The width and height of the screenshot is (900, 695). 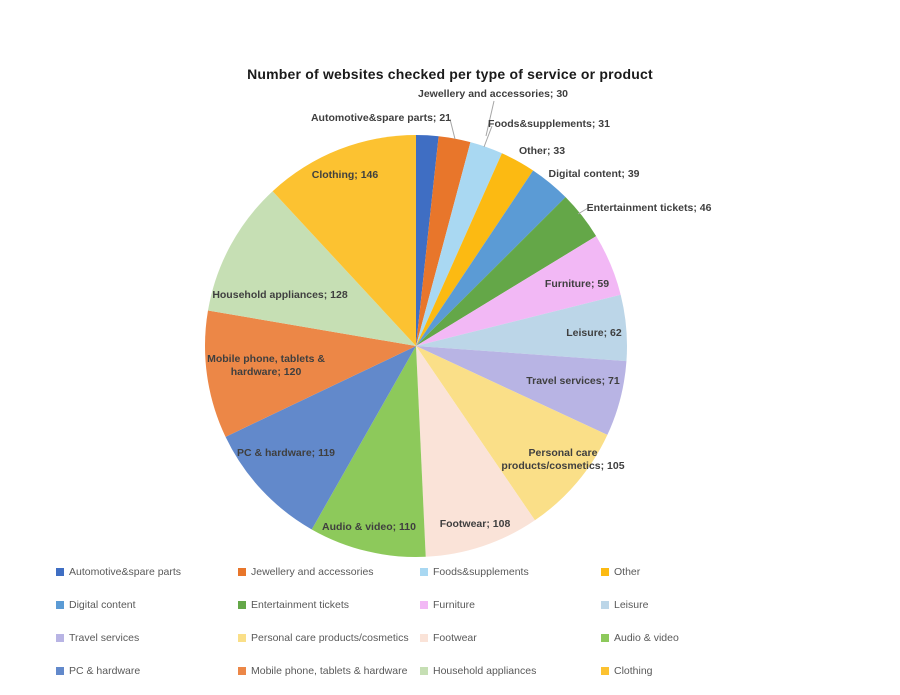 I want to click on legend-item-audio-video: Audio & video, so click(x=696, y=638).